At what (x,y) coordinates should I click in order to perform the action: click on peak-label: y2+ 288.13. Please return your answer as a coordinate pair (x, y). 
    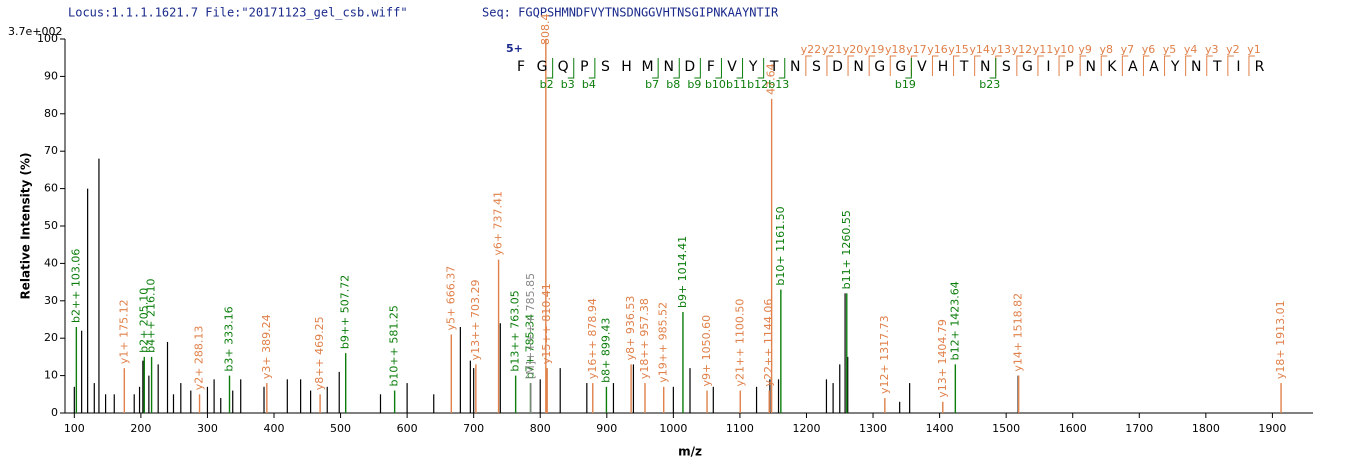
    Looking at the image, I should click on (199, 358).